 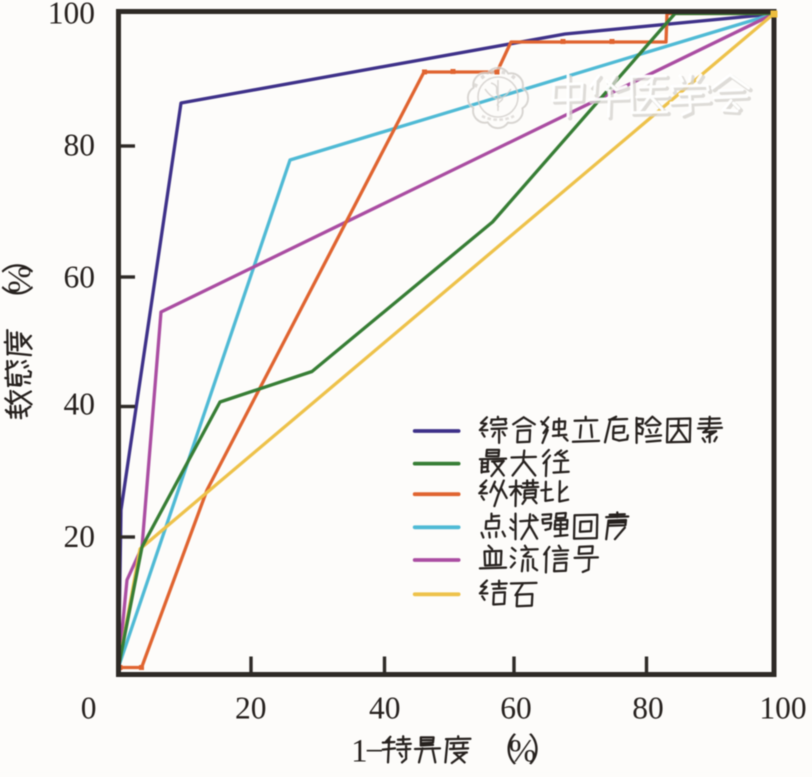 I want to click on svg-text: 1, so click(x=359, y=752).